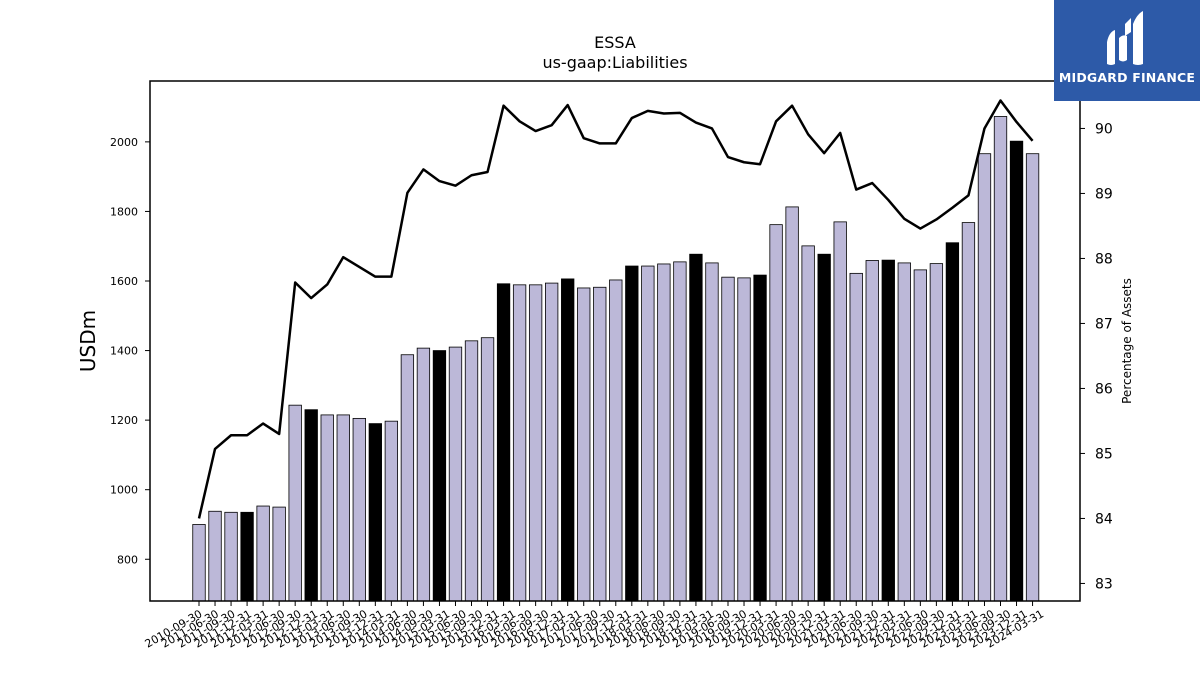  Describe the element at coordinates (88, 341) in the screenshot. I see `y-axis-label: USDm` at that location.